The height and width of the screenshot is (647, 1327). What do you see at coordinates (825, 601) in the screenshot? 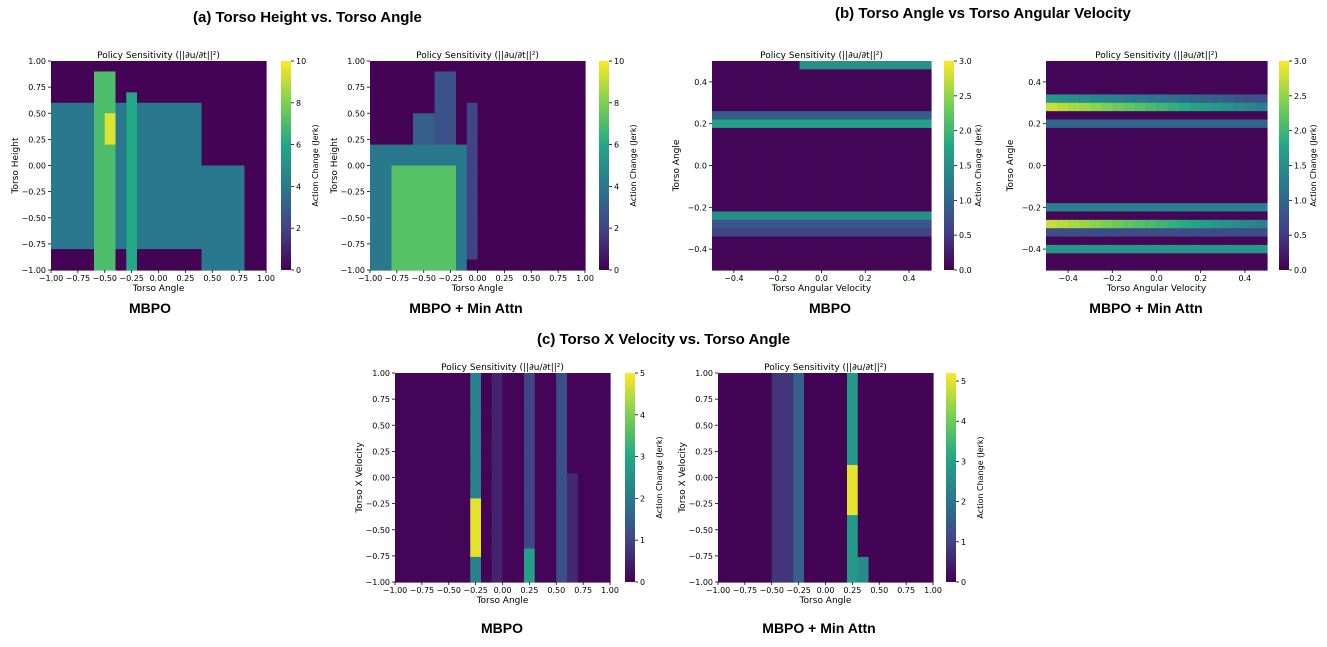
I see `x-axis-label: Torso Angle` at bounding box center [825, 601].